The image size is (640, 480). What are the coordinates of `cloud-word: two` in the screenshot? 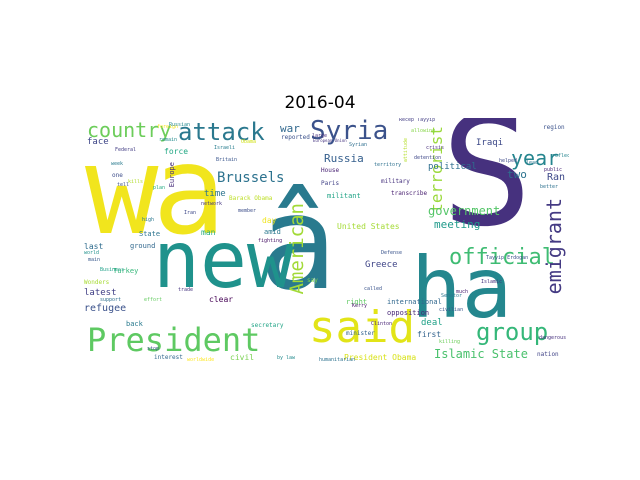 It's located at (517, 174).